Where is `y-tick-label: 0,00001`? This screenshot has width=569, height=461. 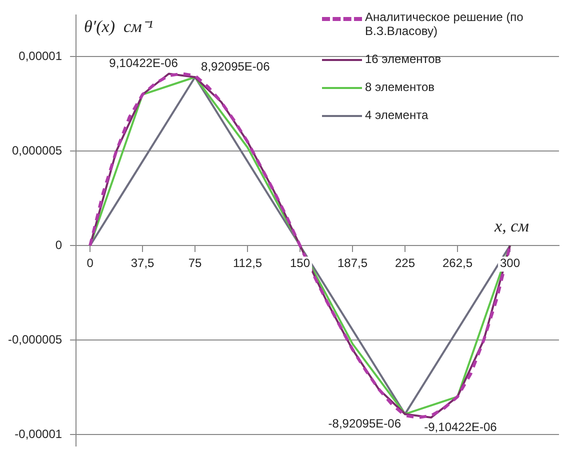 y-tick-label: 0,00001 is located at coordinates (40, 56).